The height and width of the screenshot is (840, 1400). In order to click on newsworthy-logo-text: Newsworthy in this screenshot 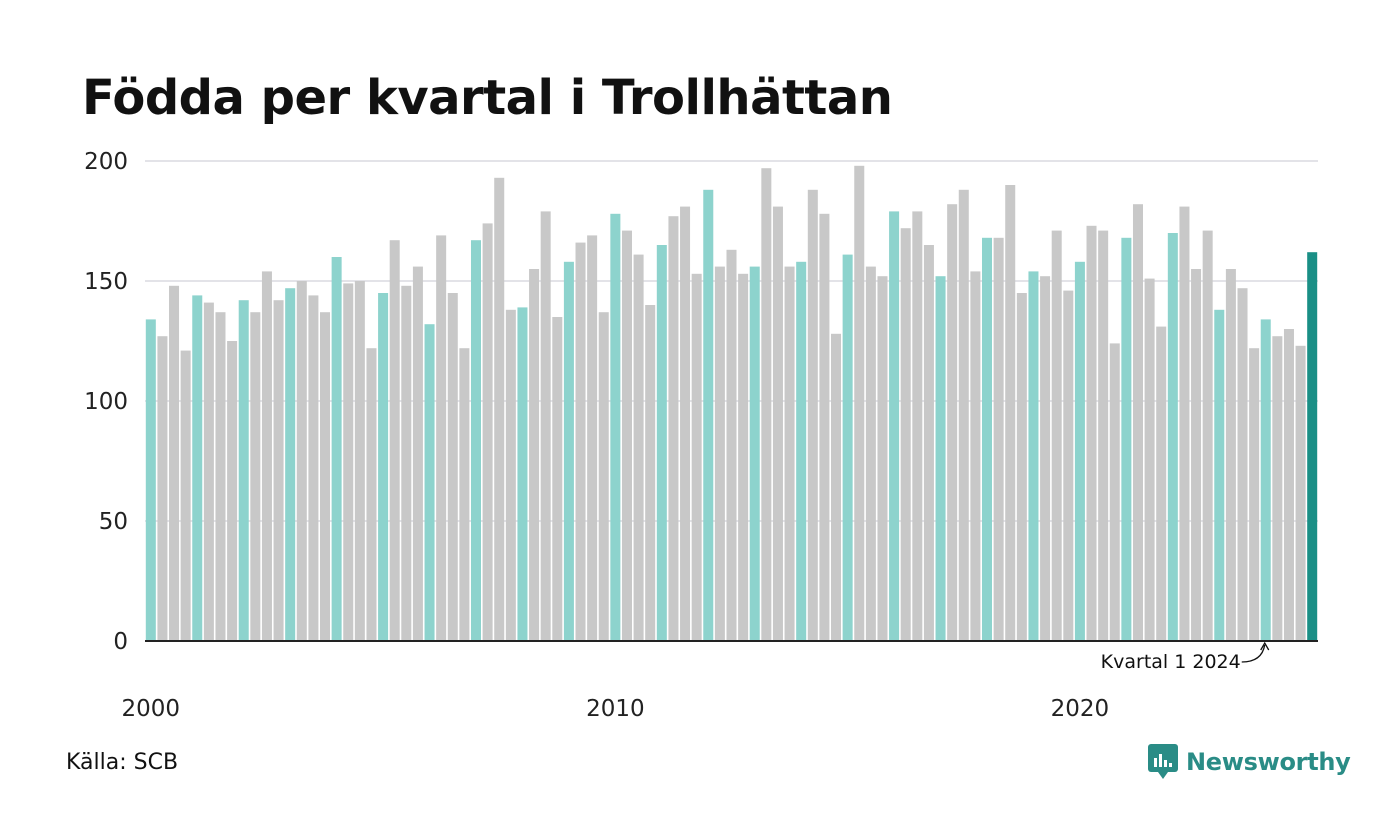, I will do `click(1268, 762)`.